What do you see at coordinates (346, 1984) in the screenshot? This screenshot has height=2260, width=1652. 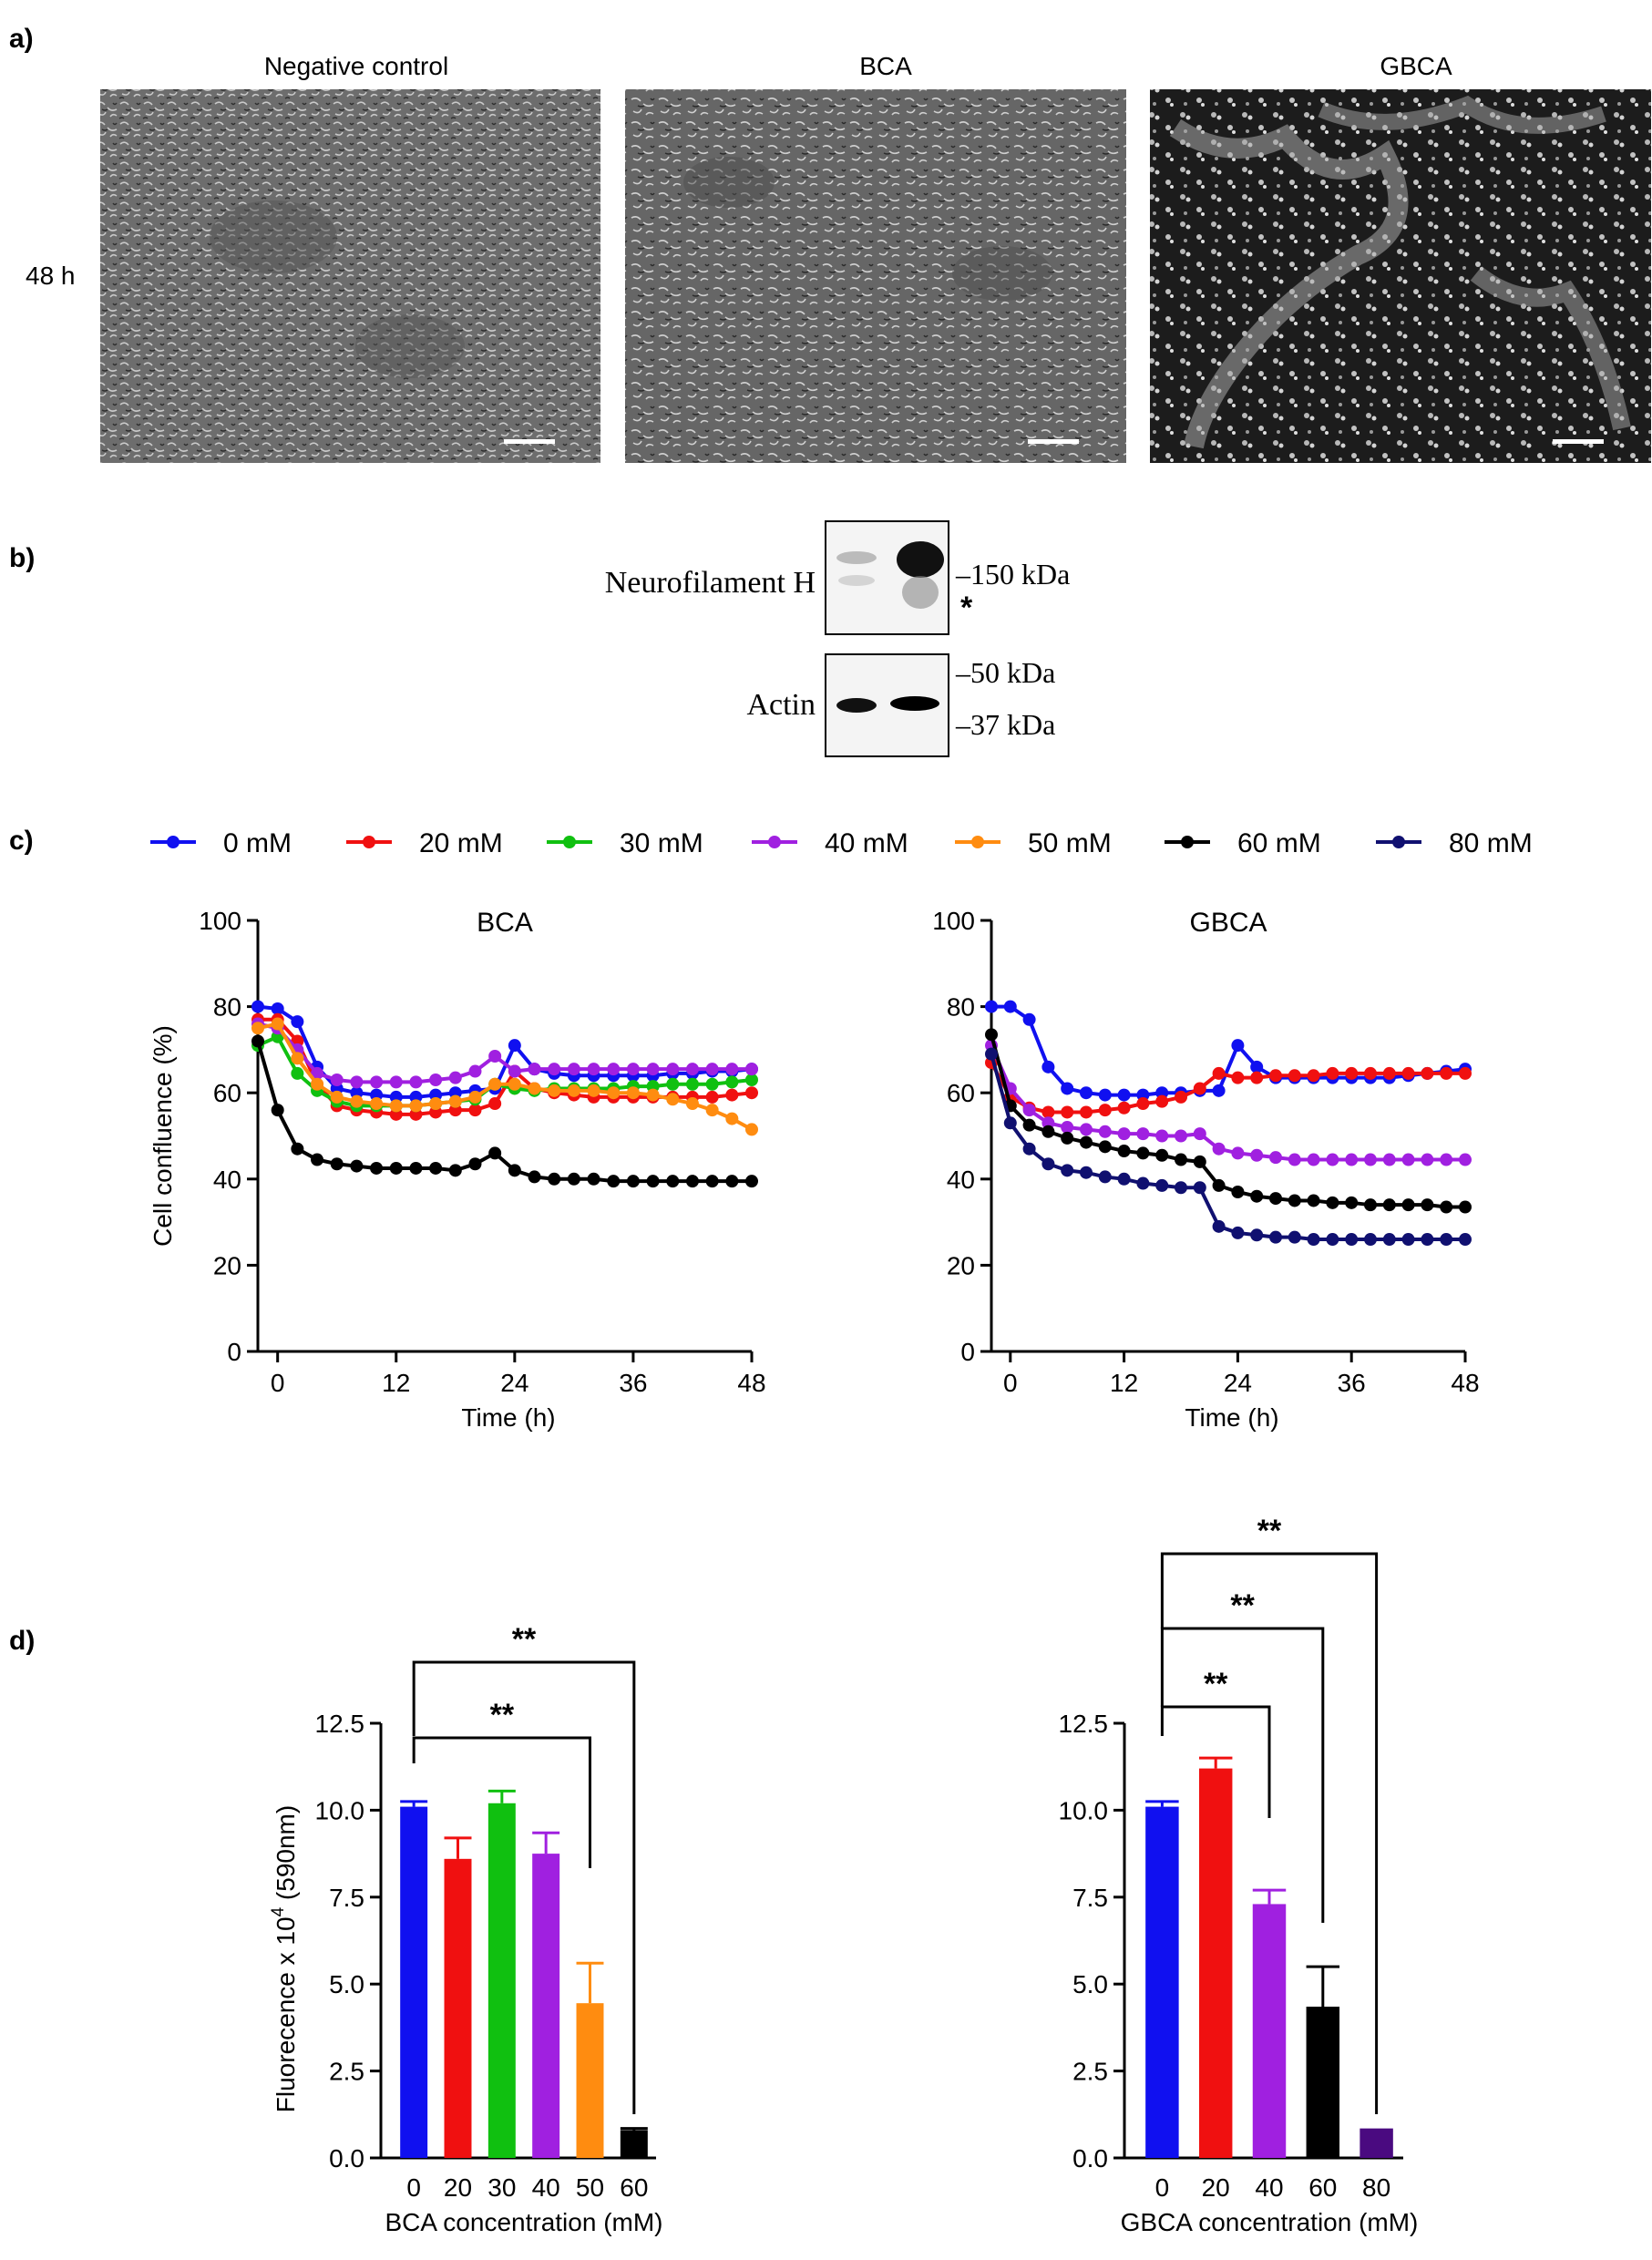 I see `y-tick-label: 5.0` at bounding box center [346, 1984].